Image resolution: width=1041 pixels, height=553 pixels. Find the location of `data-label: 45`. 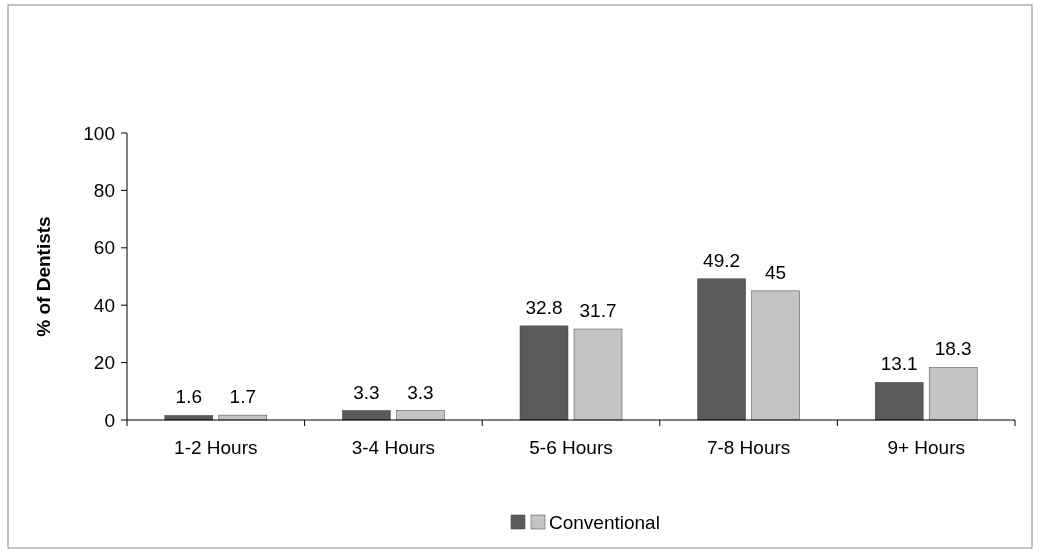

data-label: 45 is located at coordinates (776, 272).